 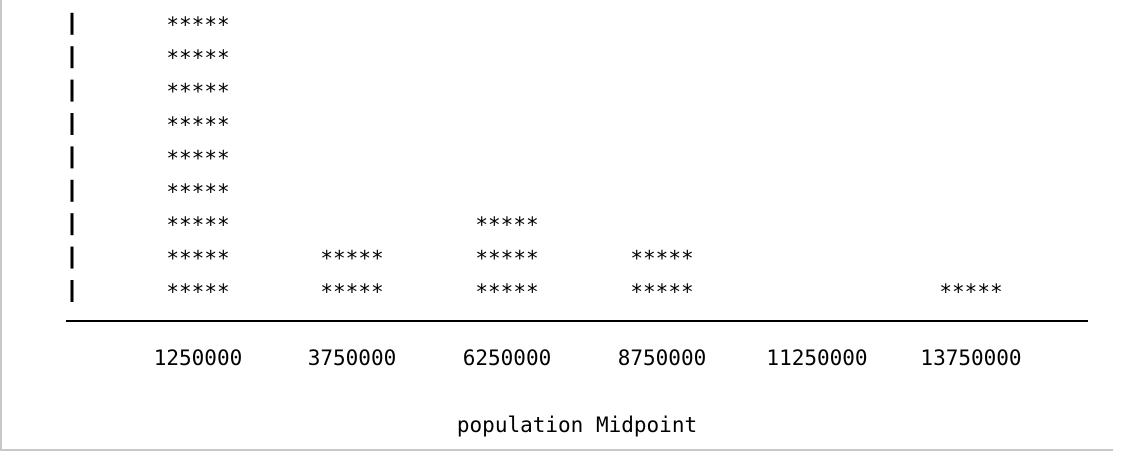 I want to click on x-axis-label: population Midpoint, so click(x=577, y=425).